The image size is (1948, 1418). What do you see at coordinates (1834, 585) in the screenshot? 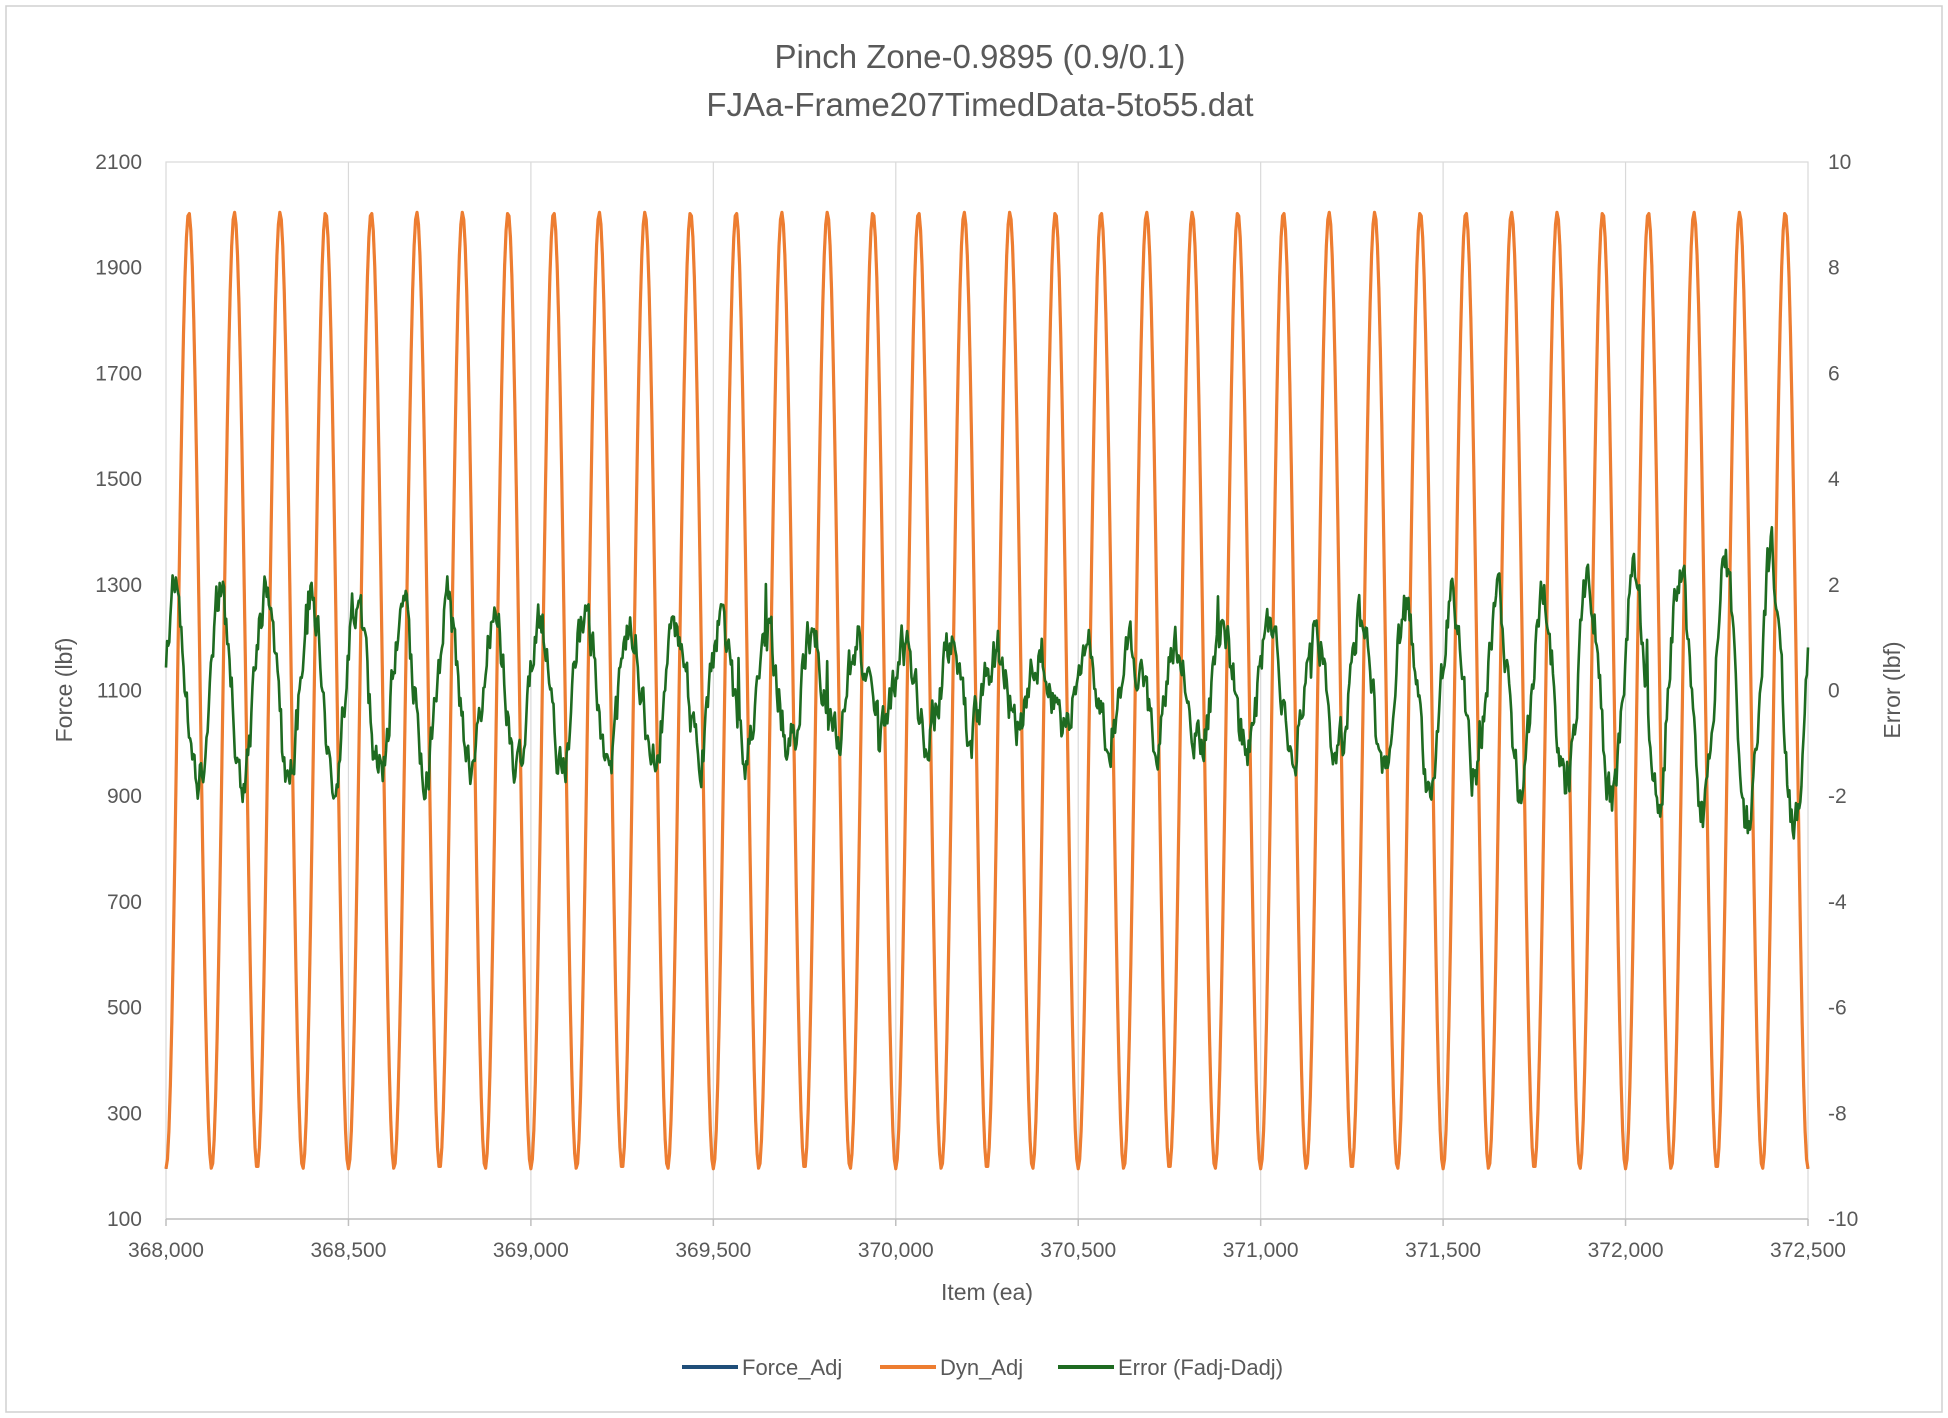
I see `y2-tick-label: 2` at bounding box center [1834, 585].